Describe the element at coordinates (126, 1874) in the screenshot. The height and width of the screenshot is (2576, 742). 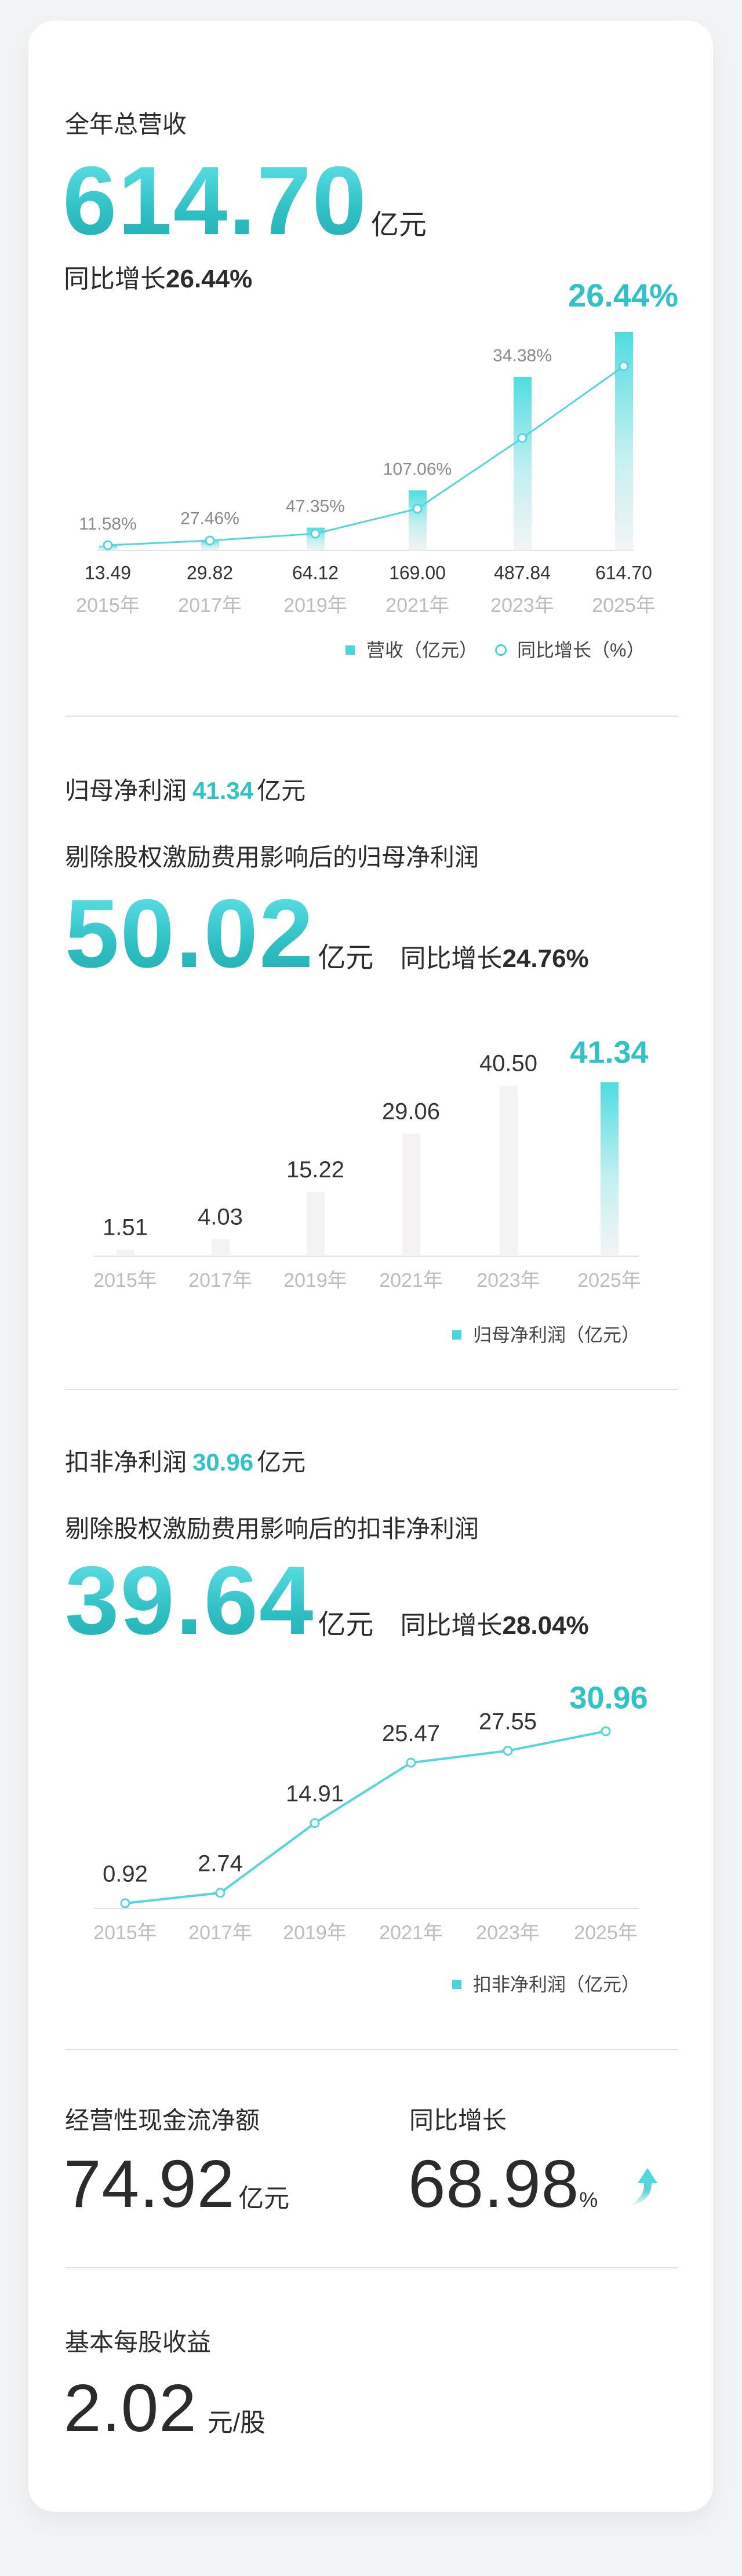
I see `deducted-profit-value-label: 0.92` at that location.